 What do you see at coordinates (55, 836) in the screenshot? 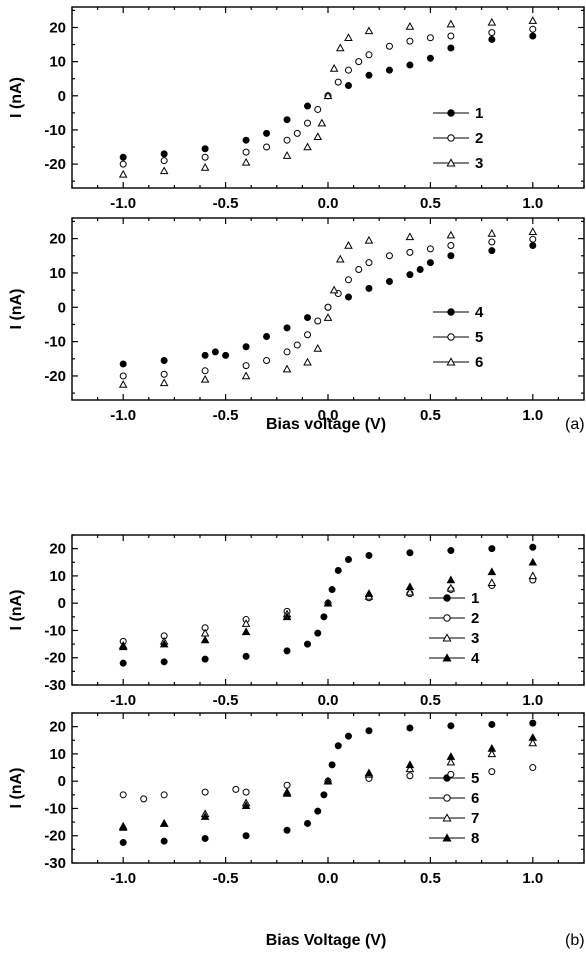
I see `y-tick-label: -20` at bounding box center [55, 836].